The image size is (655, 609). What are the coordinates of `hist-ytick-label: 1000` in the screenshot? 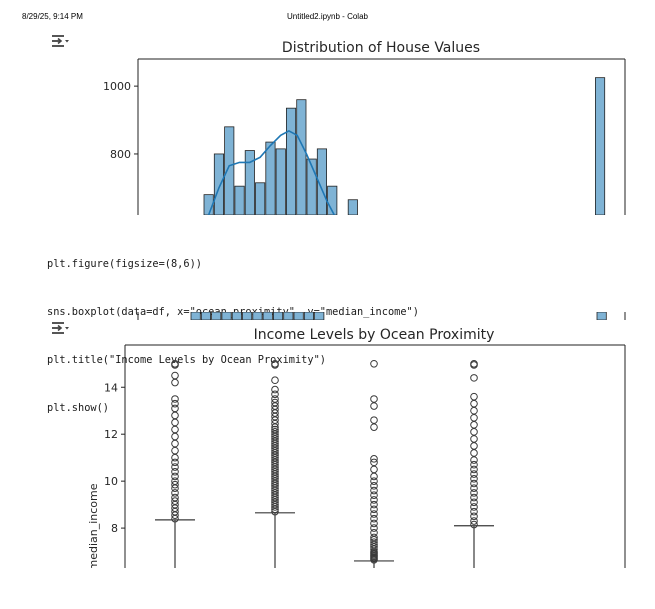 It's located at (117, 86).